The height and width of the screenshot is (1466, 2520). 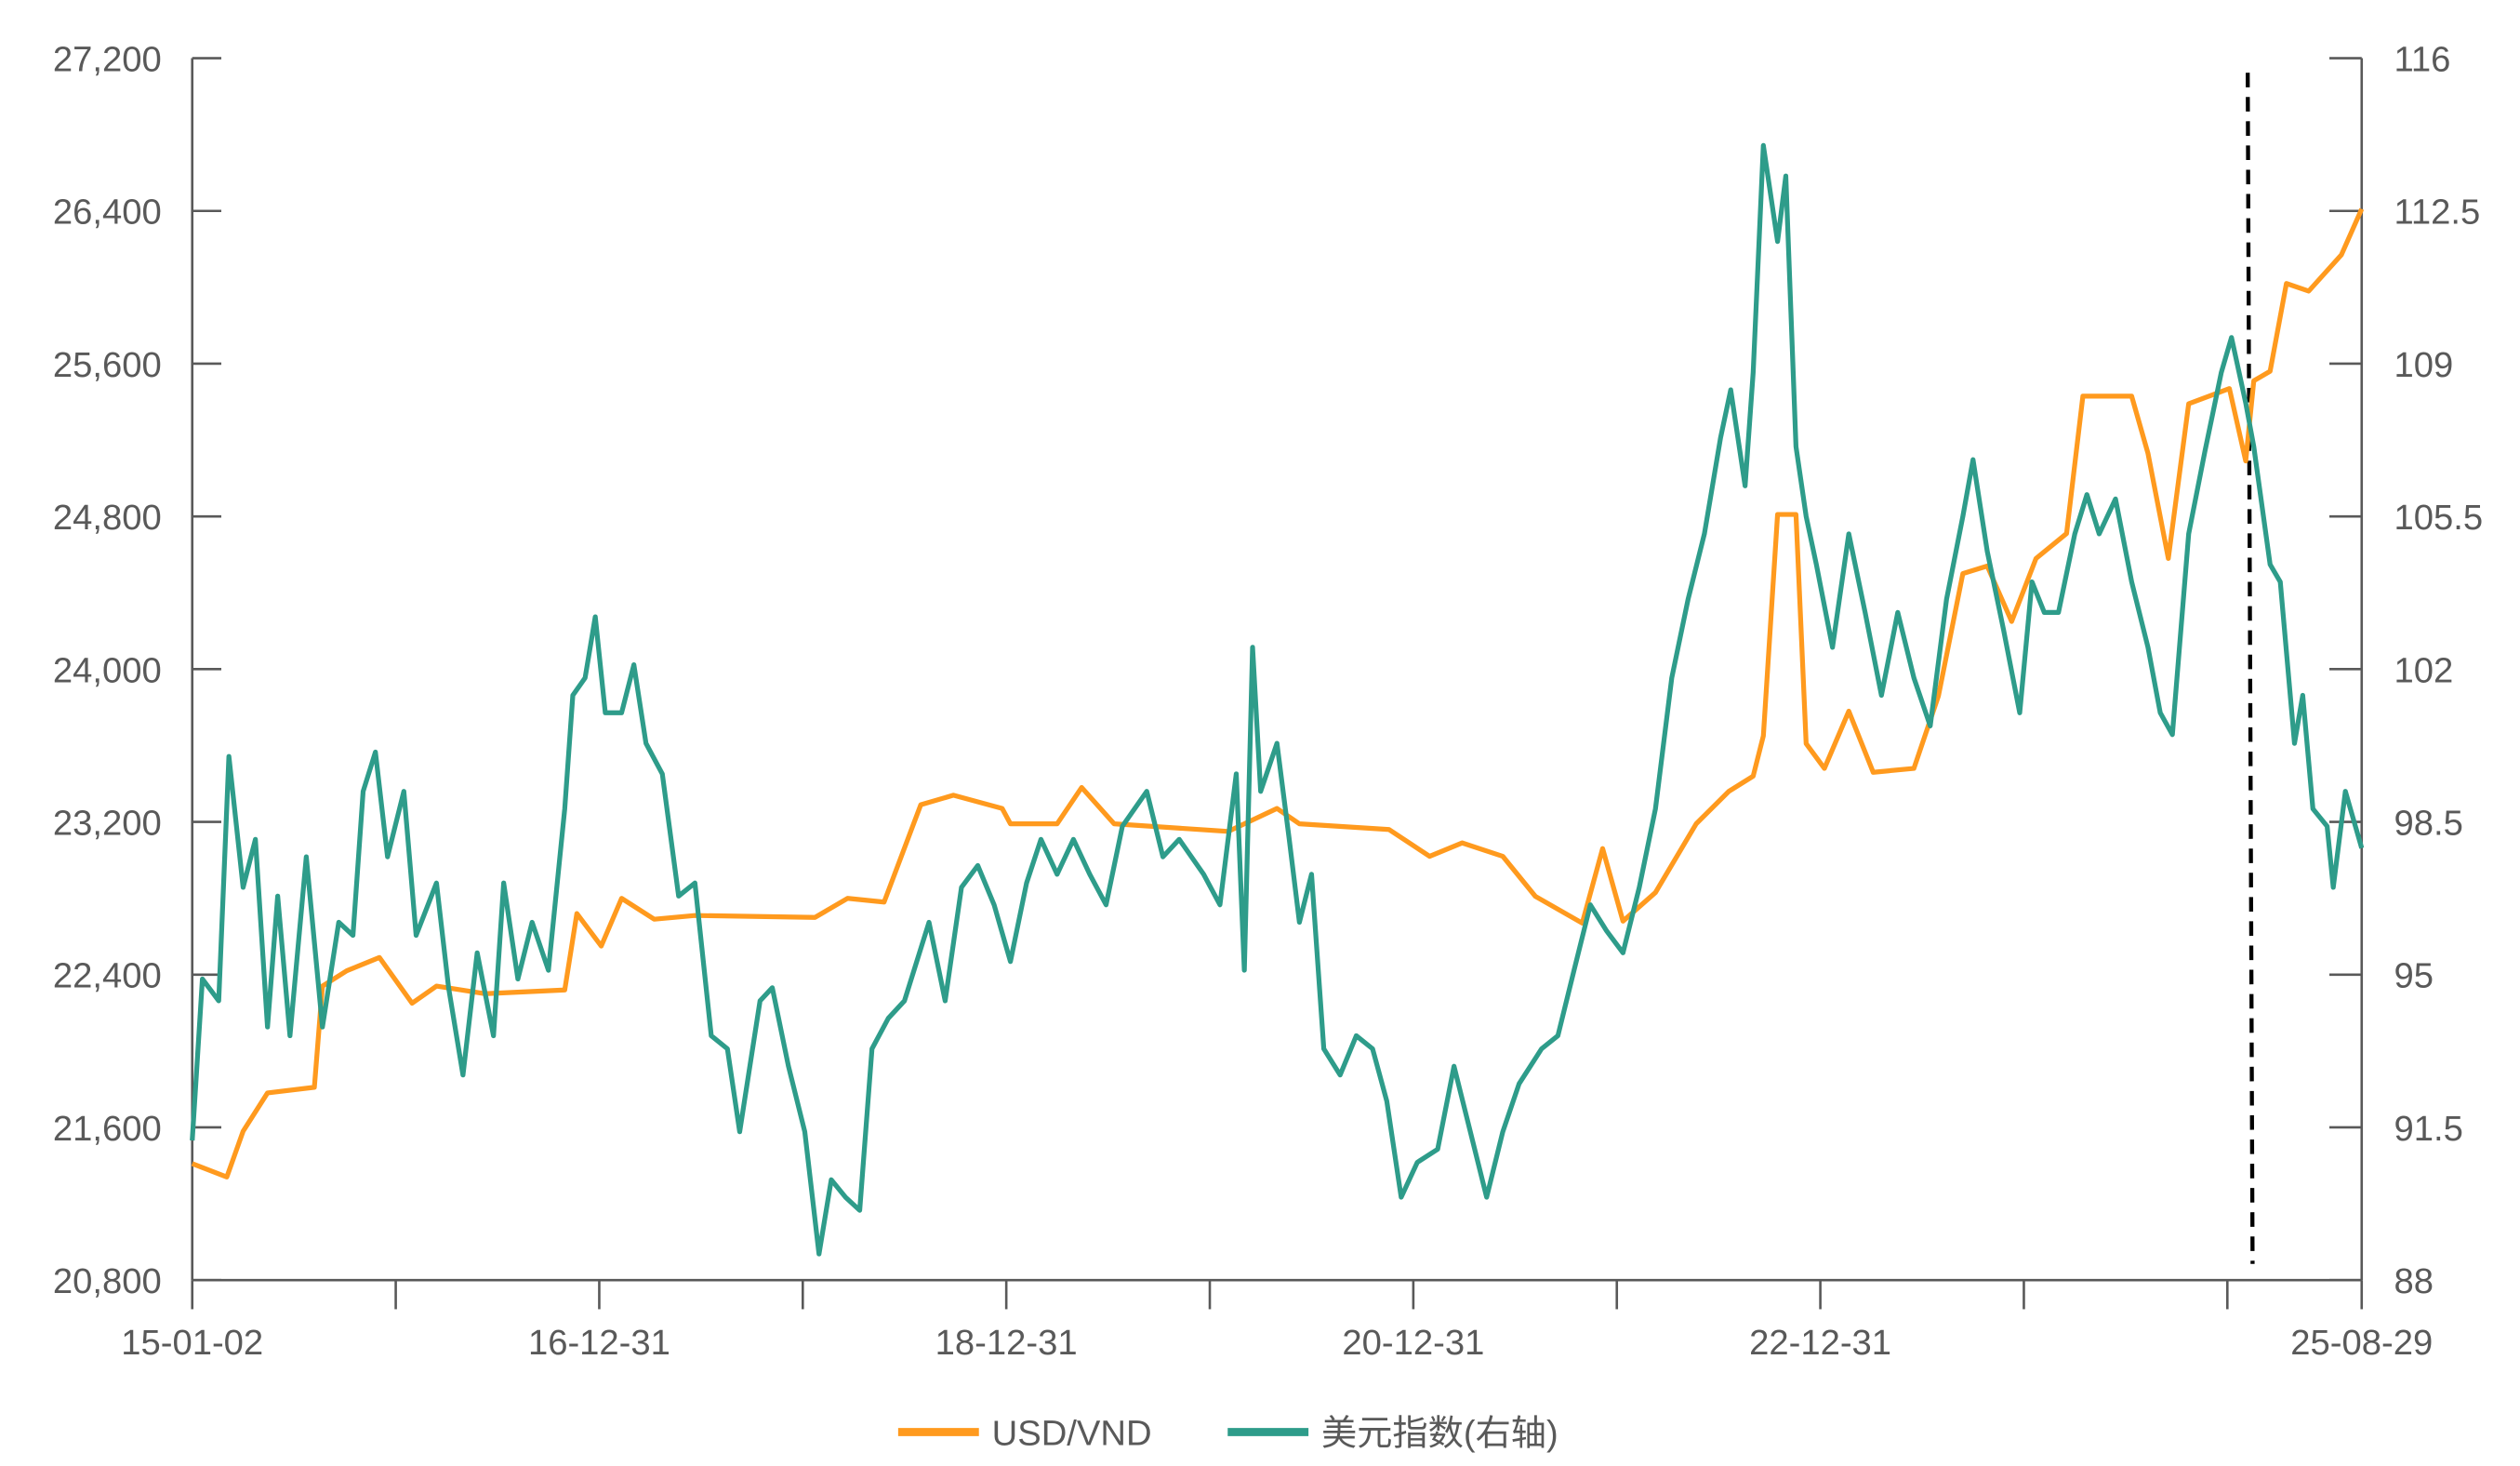 I want to click on x-tick-label: 22-12-31, so click(x=1820, y=1343).